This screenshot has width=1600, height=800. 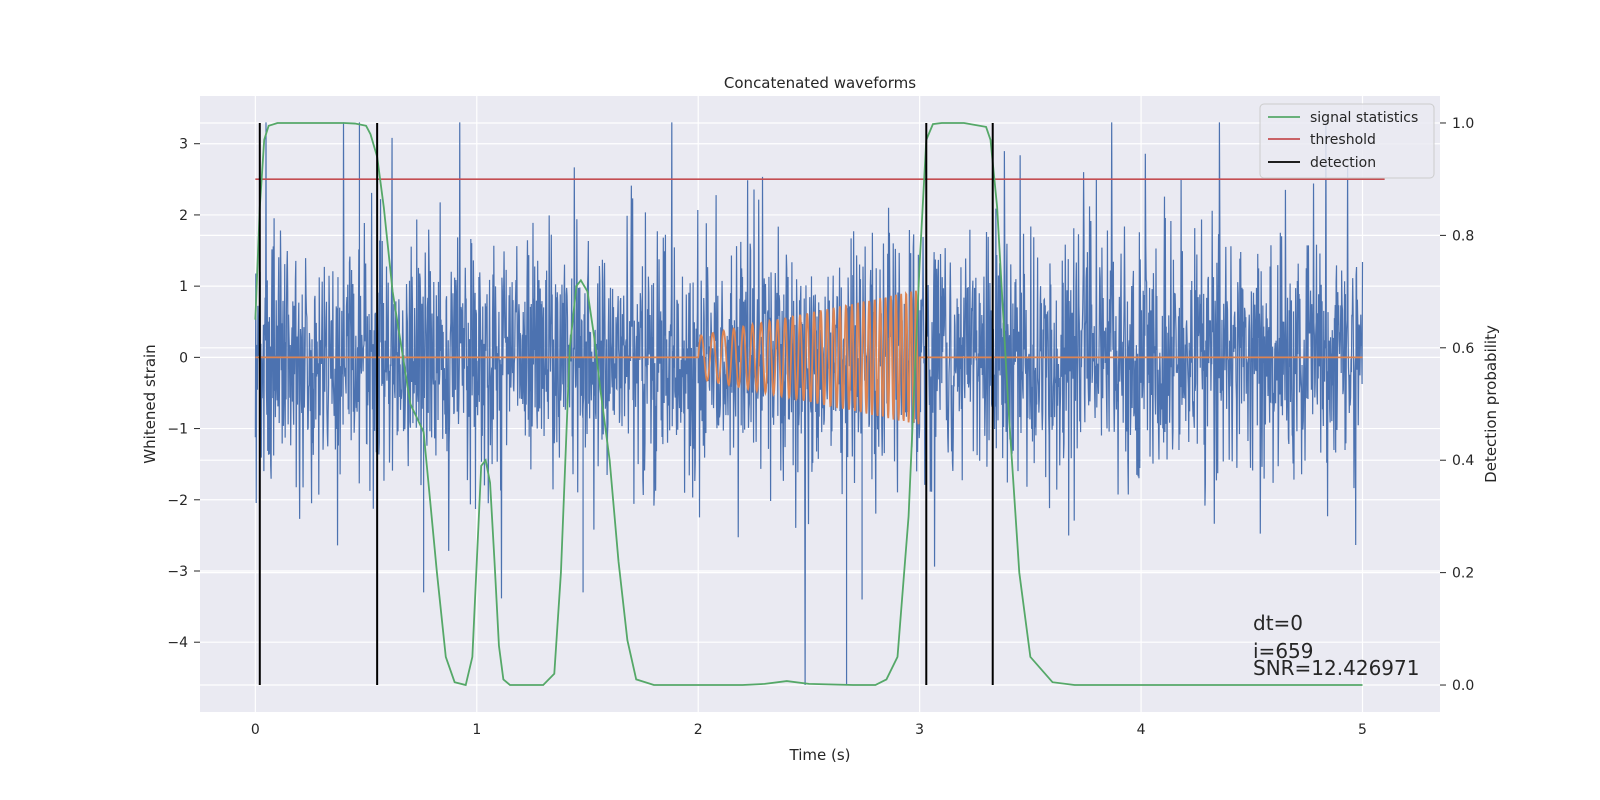 I want to click on y-tick-label: 0, so click(x=183, y=358).